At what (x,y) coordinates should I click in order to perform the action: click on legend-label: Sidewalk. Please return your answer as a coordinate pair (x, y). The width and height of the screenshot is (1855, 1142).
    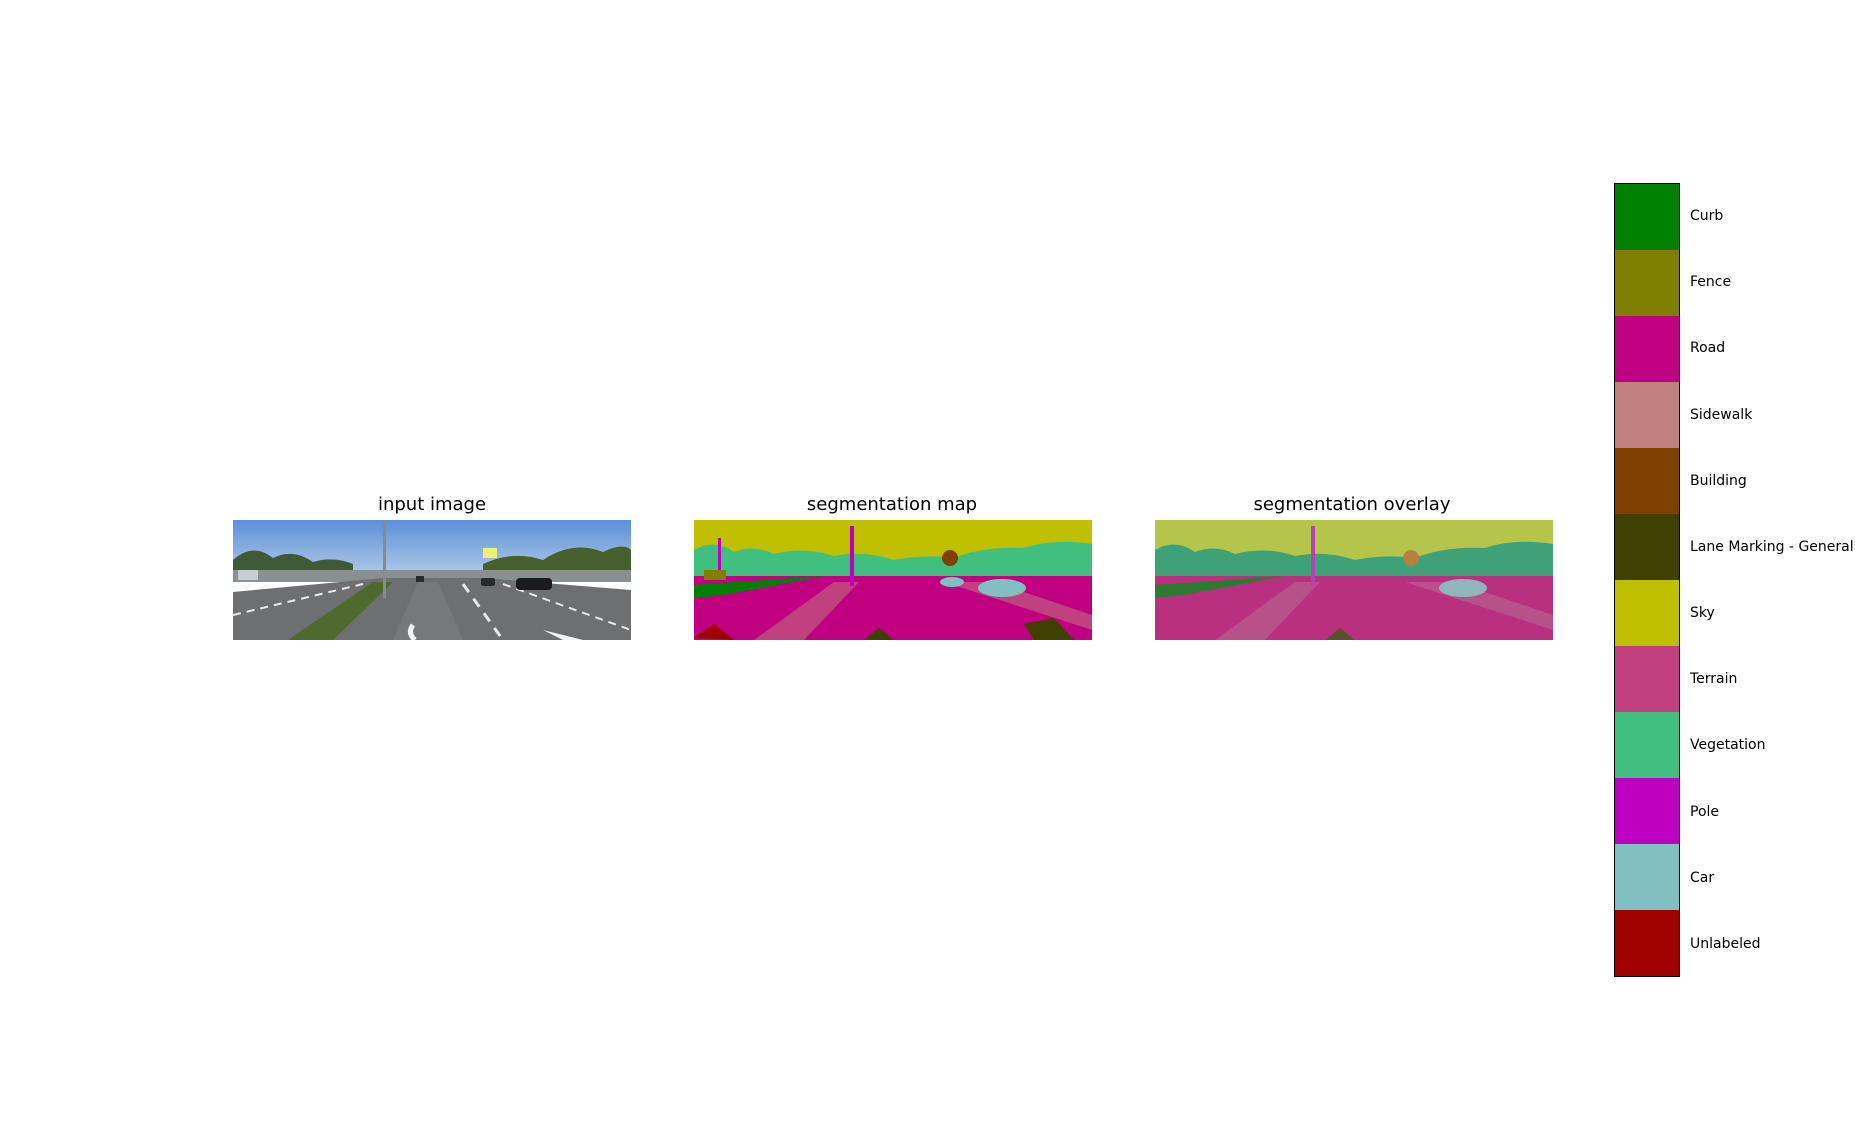
    Looking at the image, I should click on (1772, 415).